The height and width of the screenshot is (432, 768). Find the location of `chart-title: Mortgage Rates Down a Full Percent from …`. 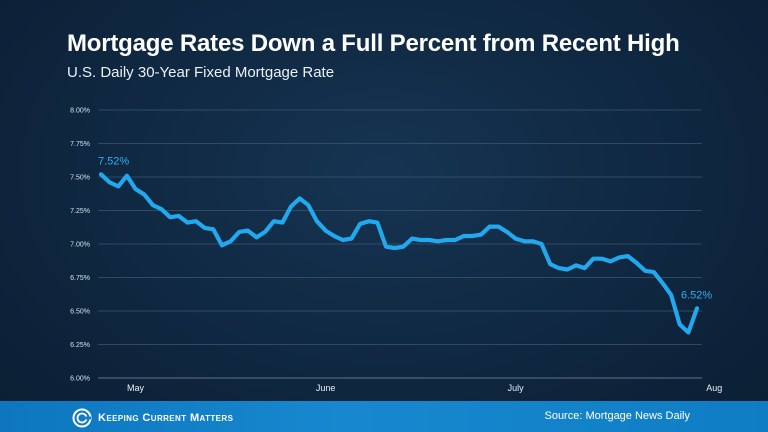

chart-title: Mortgage Rates Down a Full Percent from … is located at coordinates (373, 43).